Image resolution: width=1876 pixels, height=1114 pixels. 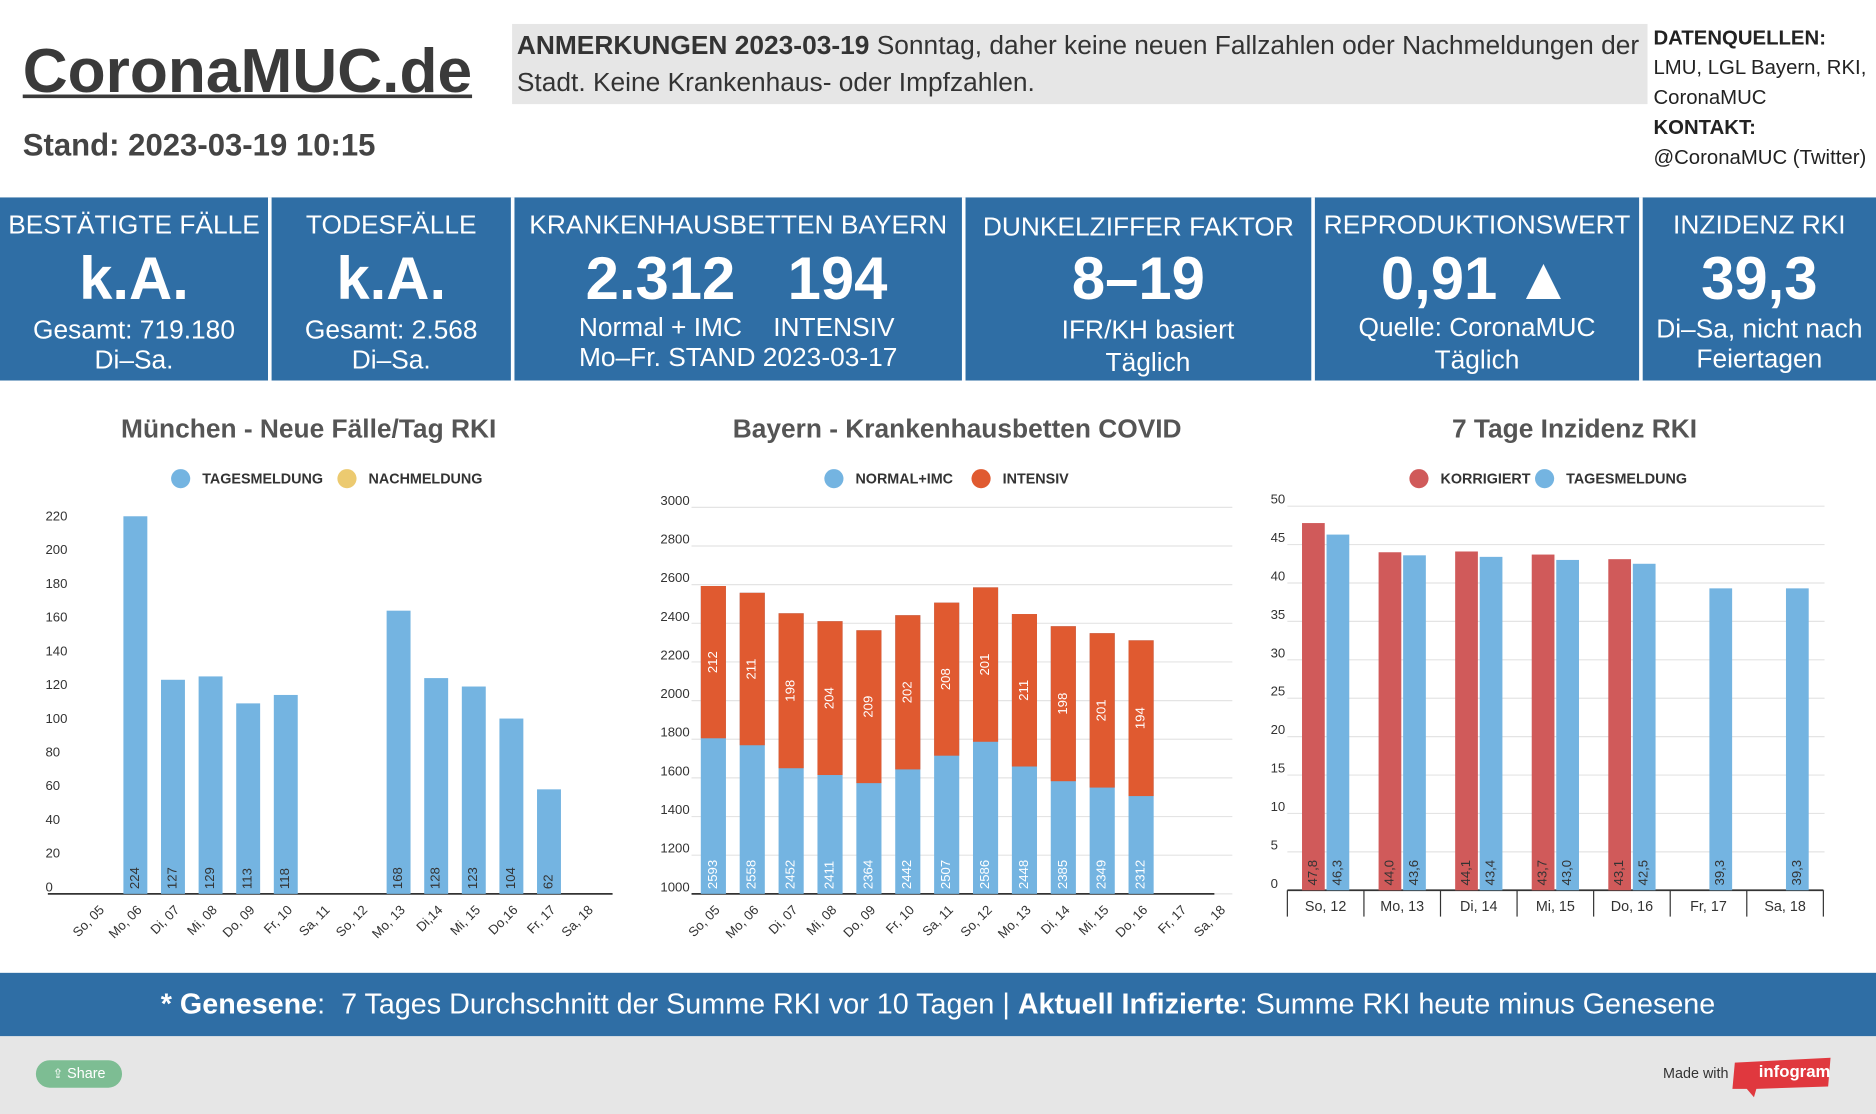 What do you see at coordinates (674, 654) in the screenshot?
I see `y-tick-label: 2200` at bounding box center [674, 654].